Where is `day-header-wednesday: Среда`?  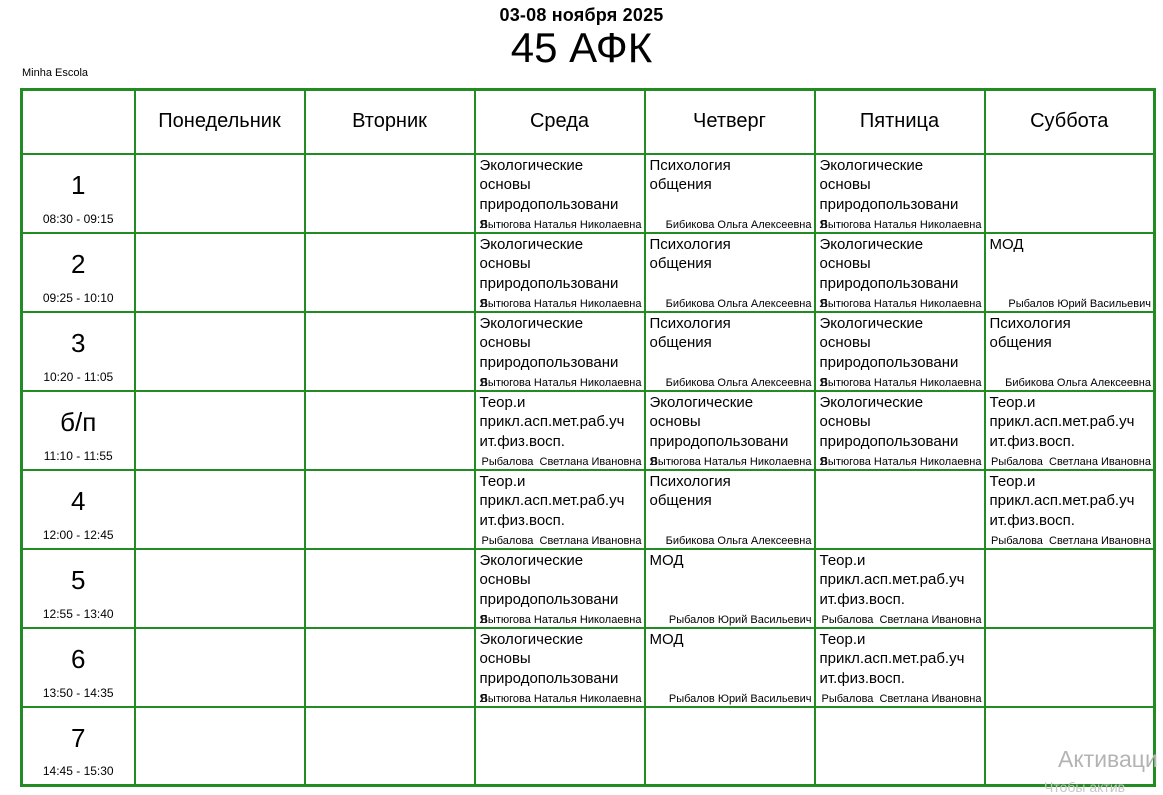
day-header-wednesday: Среда is located at coordinates (559, 121).